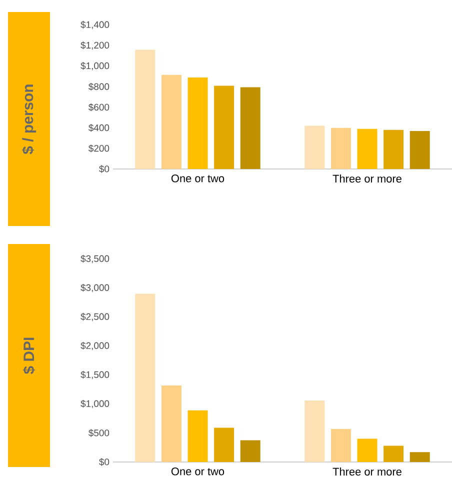  What do you see at coordinates (99, 86) in the screenshot?
I see `y-tick-label: $800` at bounding box center [99, 86].